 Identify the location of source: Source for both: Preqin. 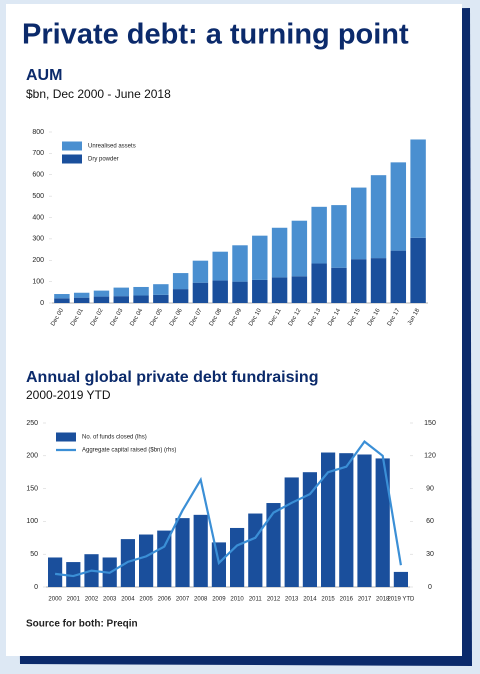
(82, 624).